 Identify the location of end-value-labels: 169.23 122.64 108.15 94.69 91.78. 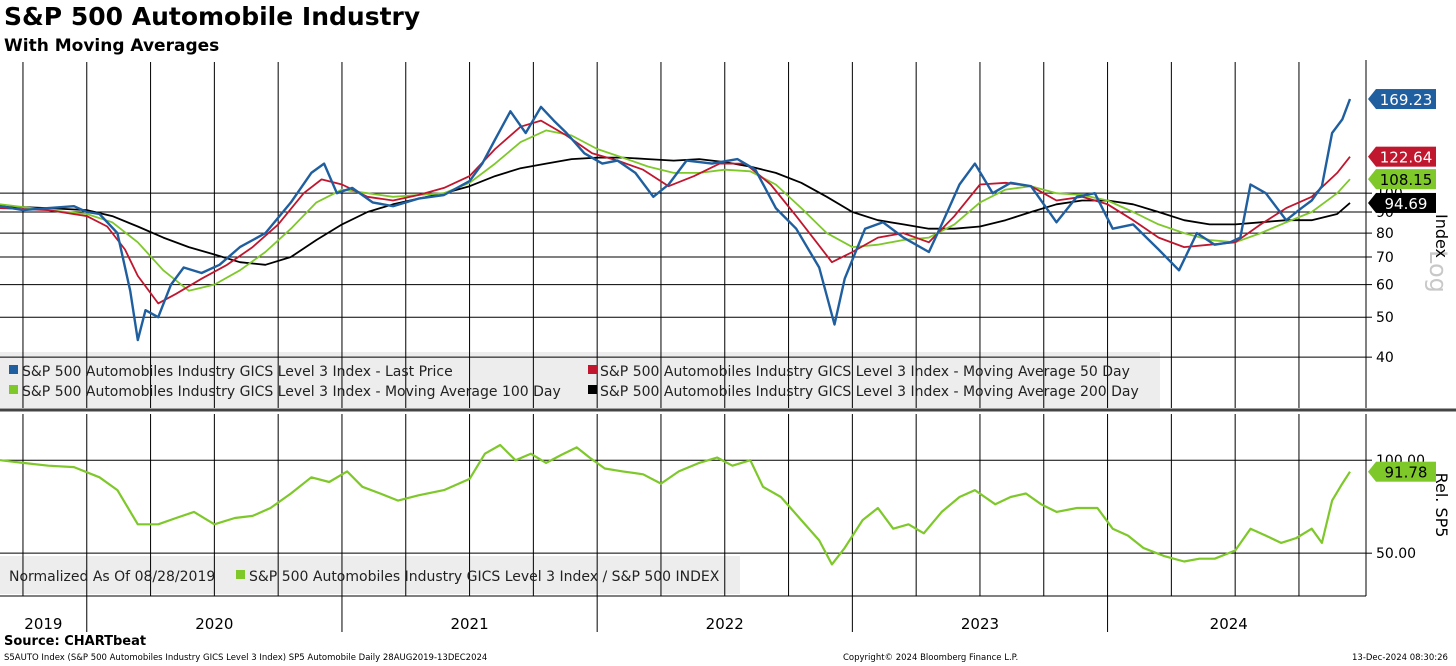
(1402, 285).